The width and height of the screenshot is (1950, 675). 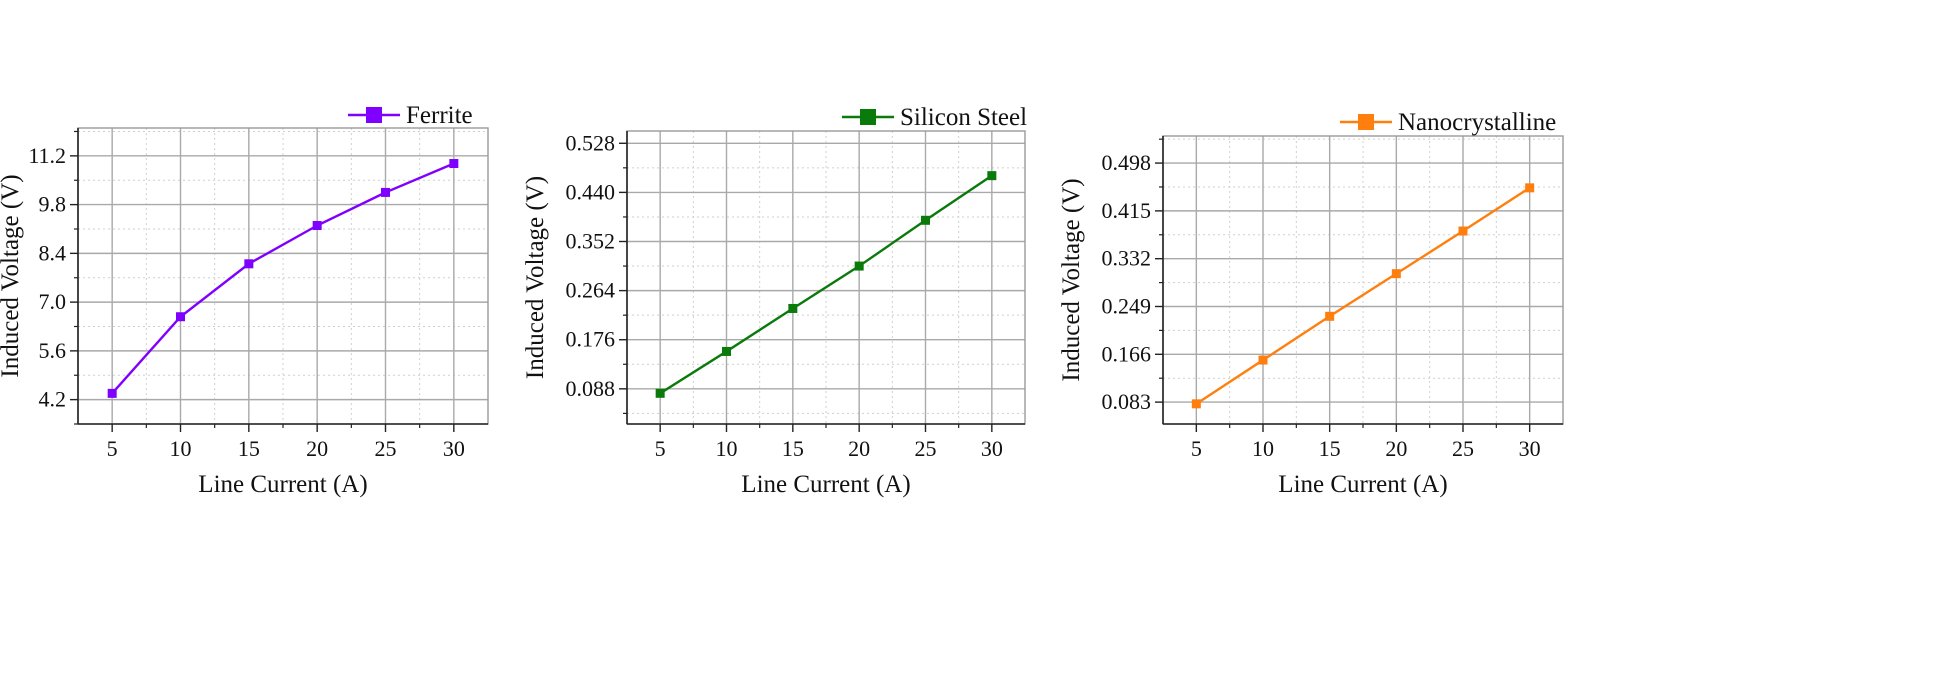 I want to click on y-tick-label: 5.6, so click(x=53, y=350).